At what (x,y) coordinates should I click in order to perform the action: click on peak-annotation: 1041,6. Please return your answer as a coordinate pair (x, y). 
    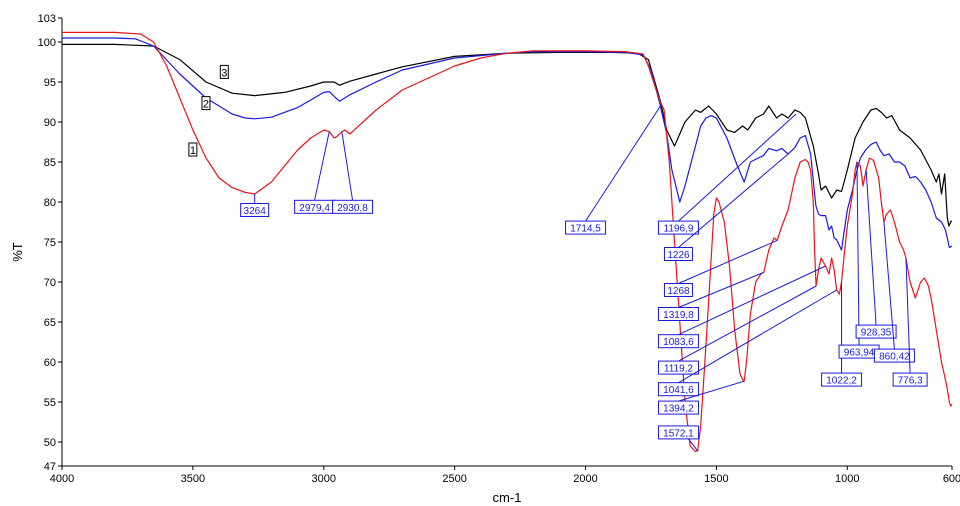
    Looking at the image, I should click on (747, 343).